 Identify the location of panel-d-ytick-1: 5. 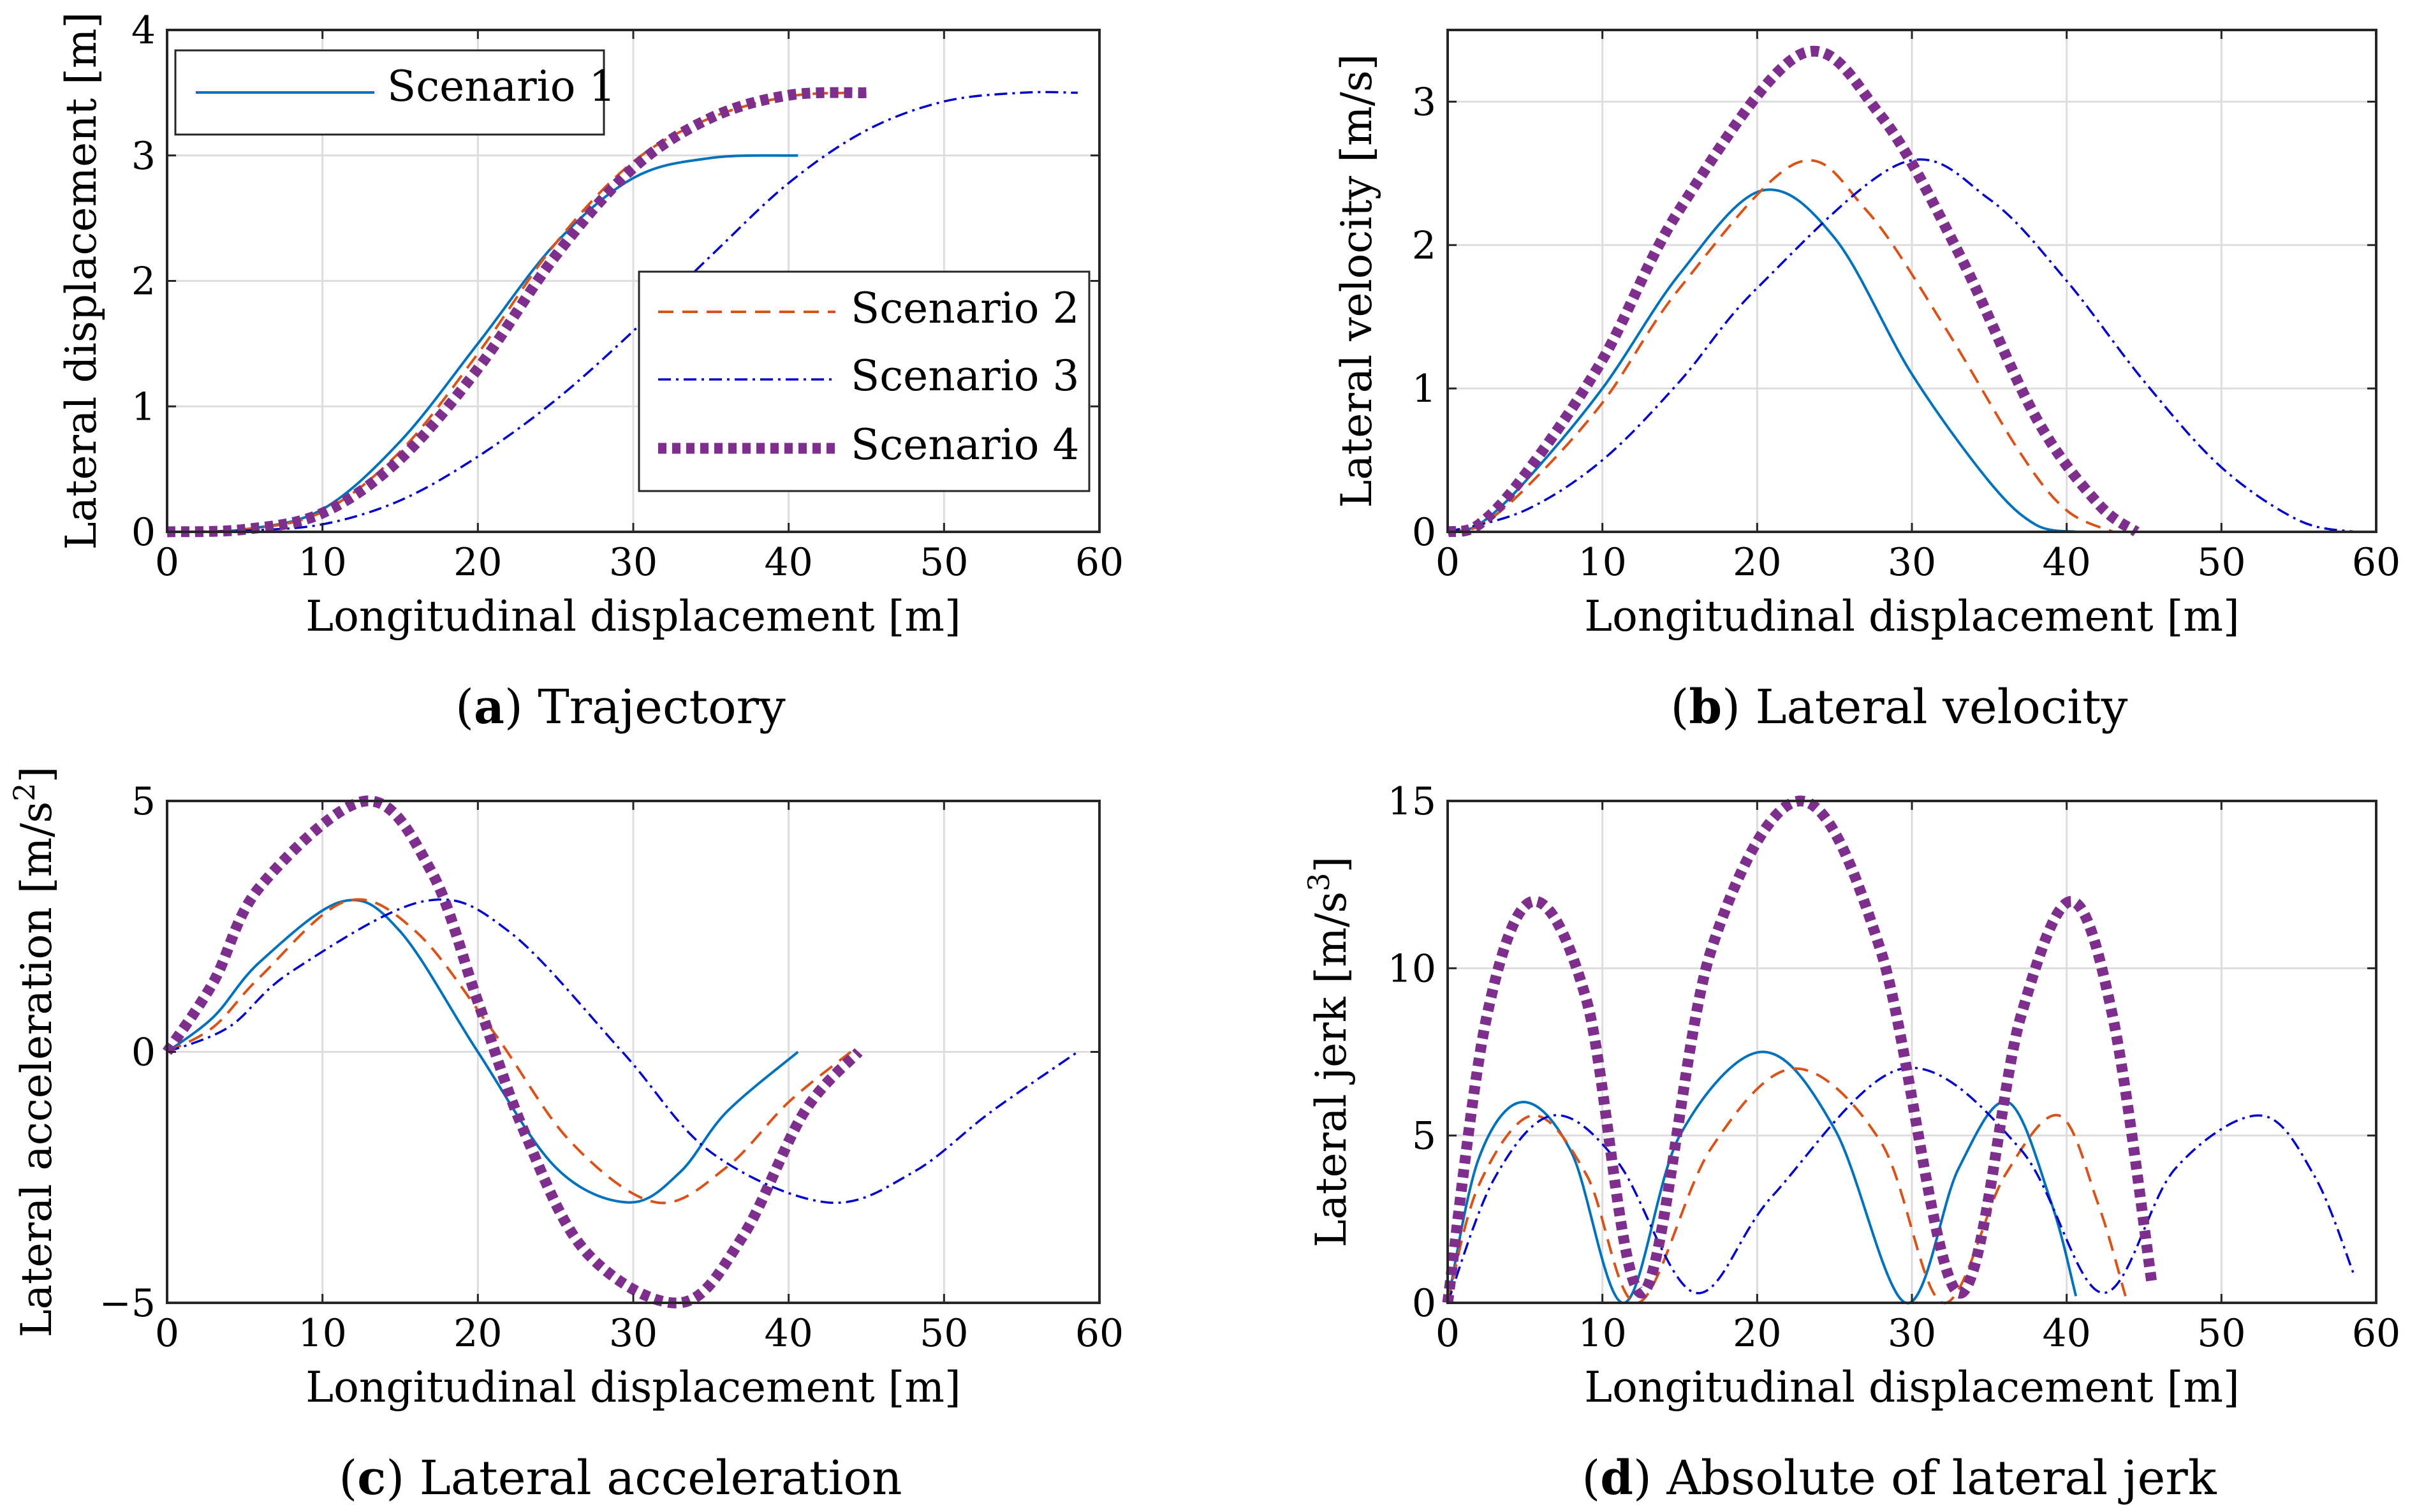
(1424, 1136).